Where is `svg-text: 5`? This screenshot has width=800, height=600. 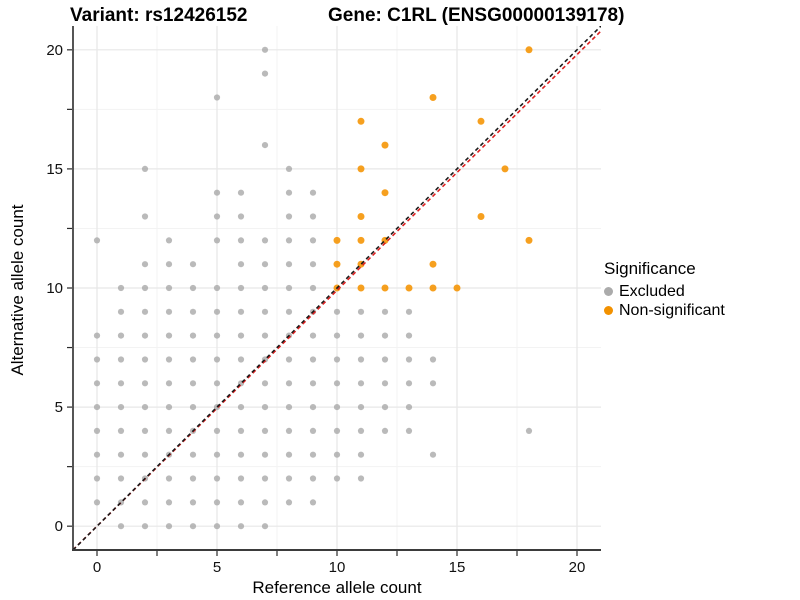
svg-text: 5 is located at coordinates (217, 567).